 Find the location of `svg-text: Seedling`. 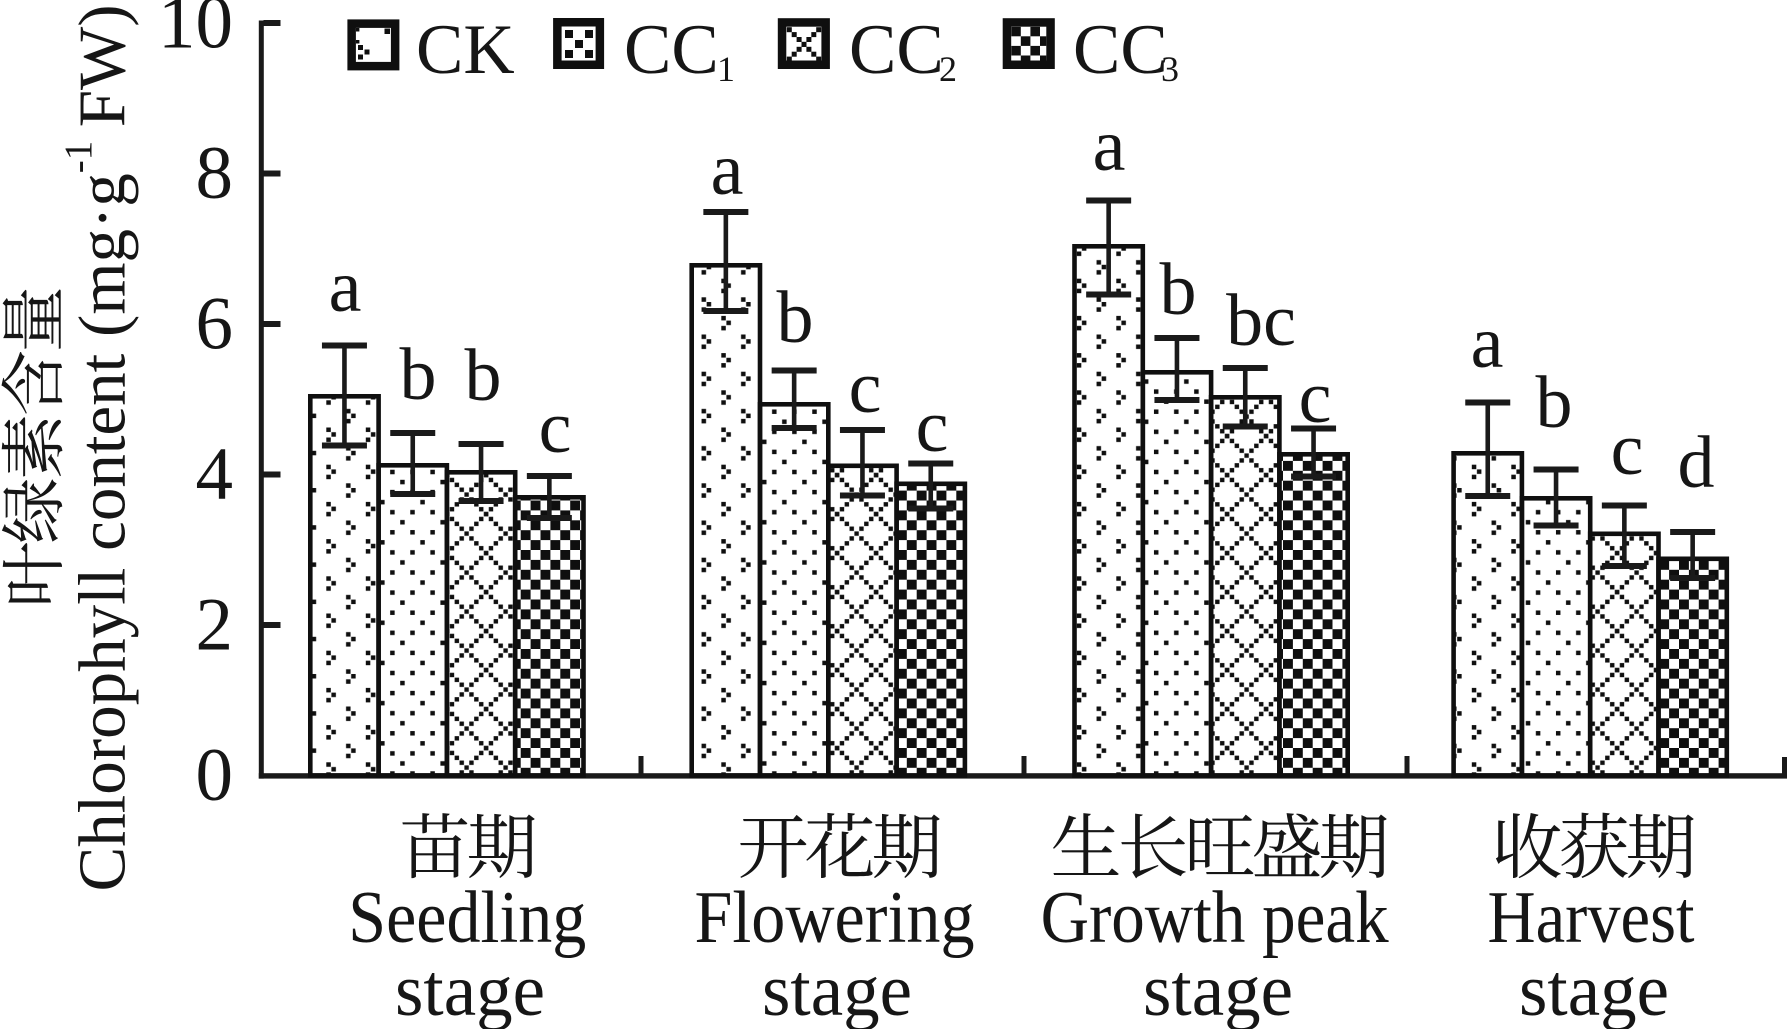

svg-text: Seedling is located at coordinates (467, 918).